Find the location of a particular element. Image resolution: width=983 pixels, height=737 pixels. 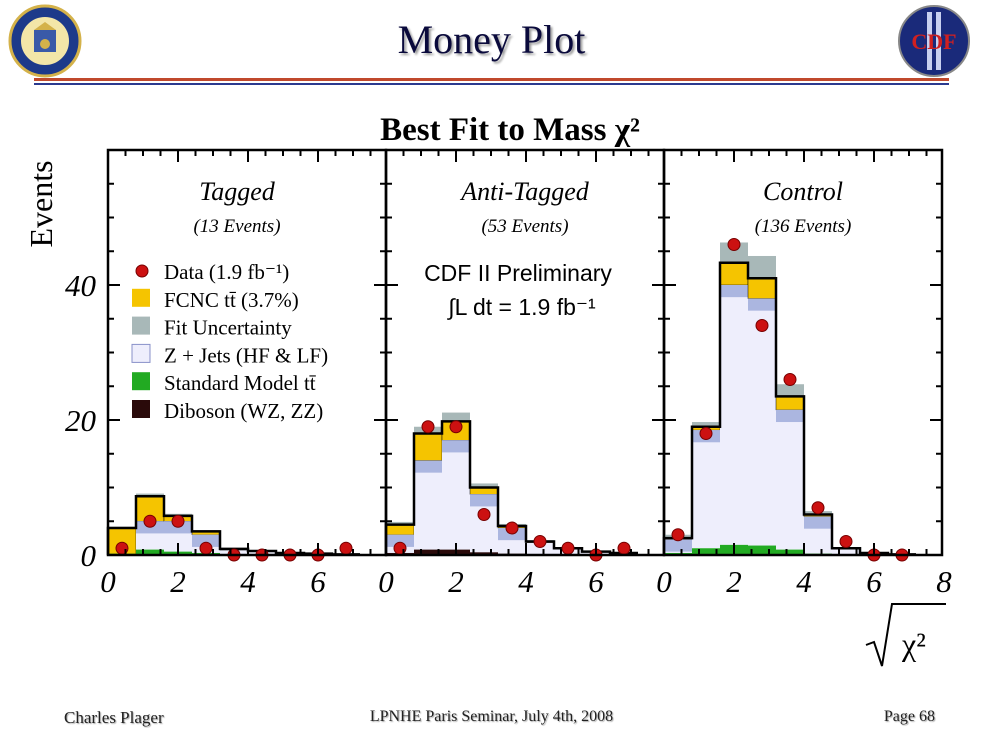

y-tick-label: 20 is located at coordinates (81, 420).